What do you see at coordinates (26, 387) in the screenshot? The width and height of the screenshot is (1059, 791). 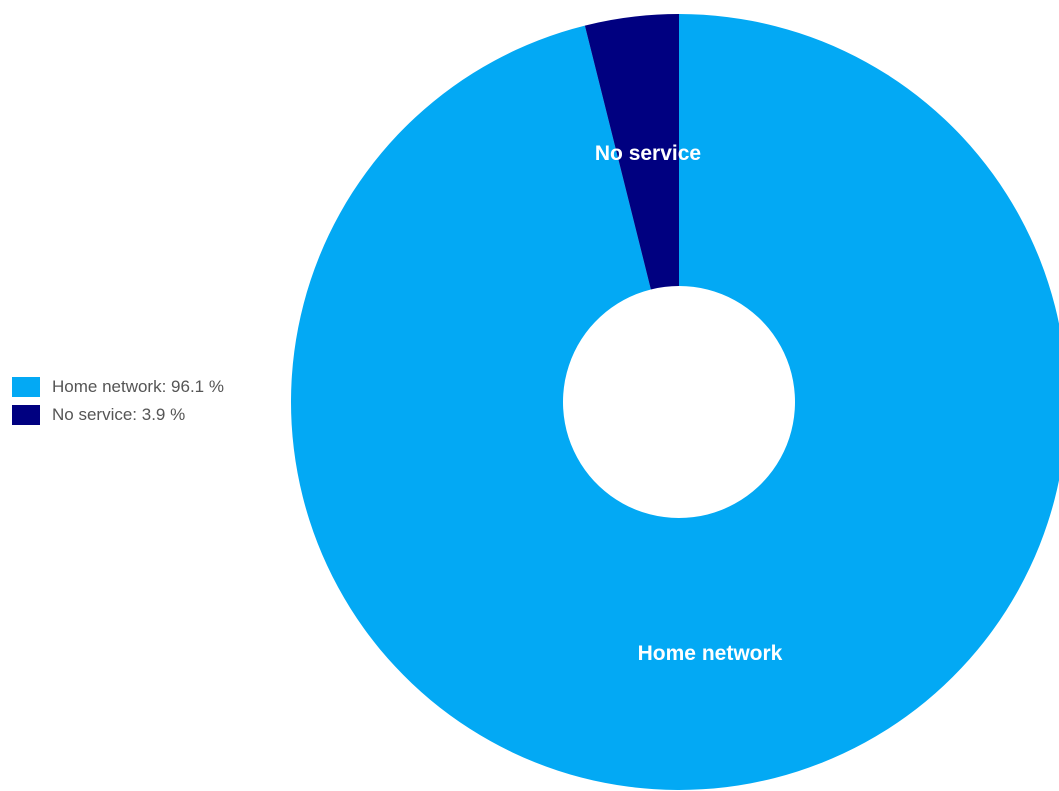 I see `legend-swatch-home-network` at bounding box center [26, 387].